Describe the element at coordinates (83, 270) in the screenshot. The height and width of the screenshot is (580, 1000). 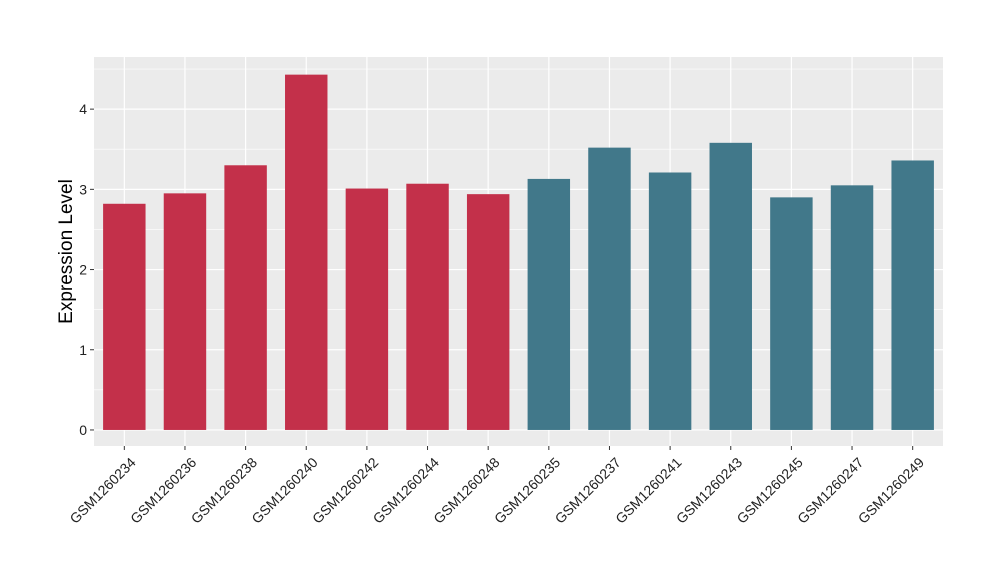
I see `y-tick-label: 2` at that location.